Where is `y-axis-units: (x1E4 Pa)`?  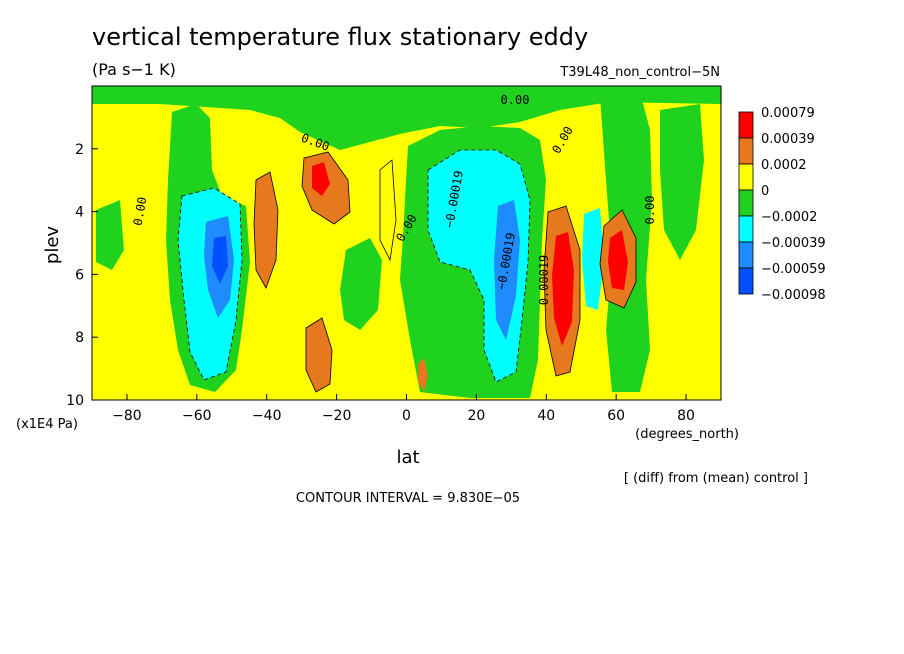
y-axis-units: (x1E4 Pa) is located at coordinates (47, 424).